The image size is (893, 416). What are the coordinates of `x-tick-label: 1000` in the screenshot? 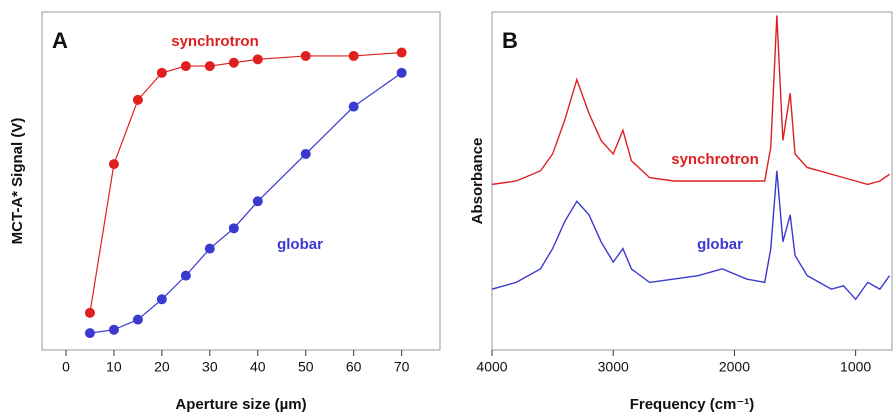 It's located at (855, 367).